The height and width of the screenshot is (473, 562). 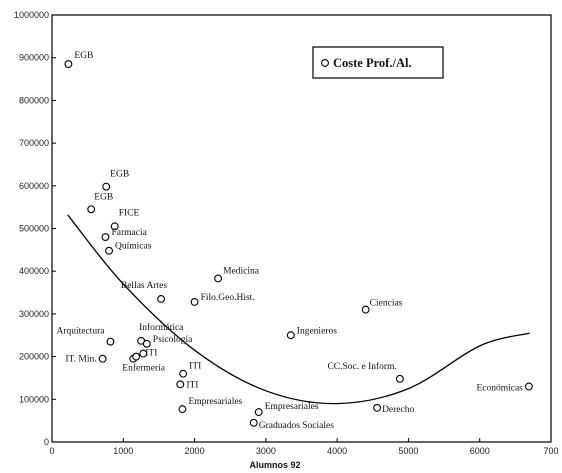 What do you see at coordinates (296, 426) in the screenshot?
I see `data-label: Graduados Sociales` at bounding box center [296, 426].